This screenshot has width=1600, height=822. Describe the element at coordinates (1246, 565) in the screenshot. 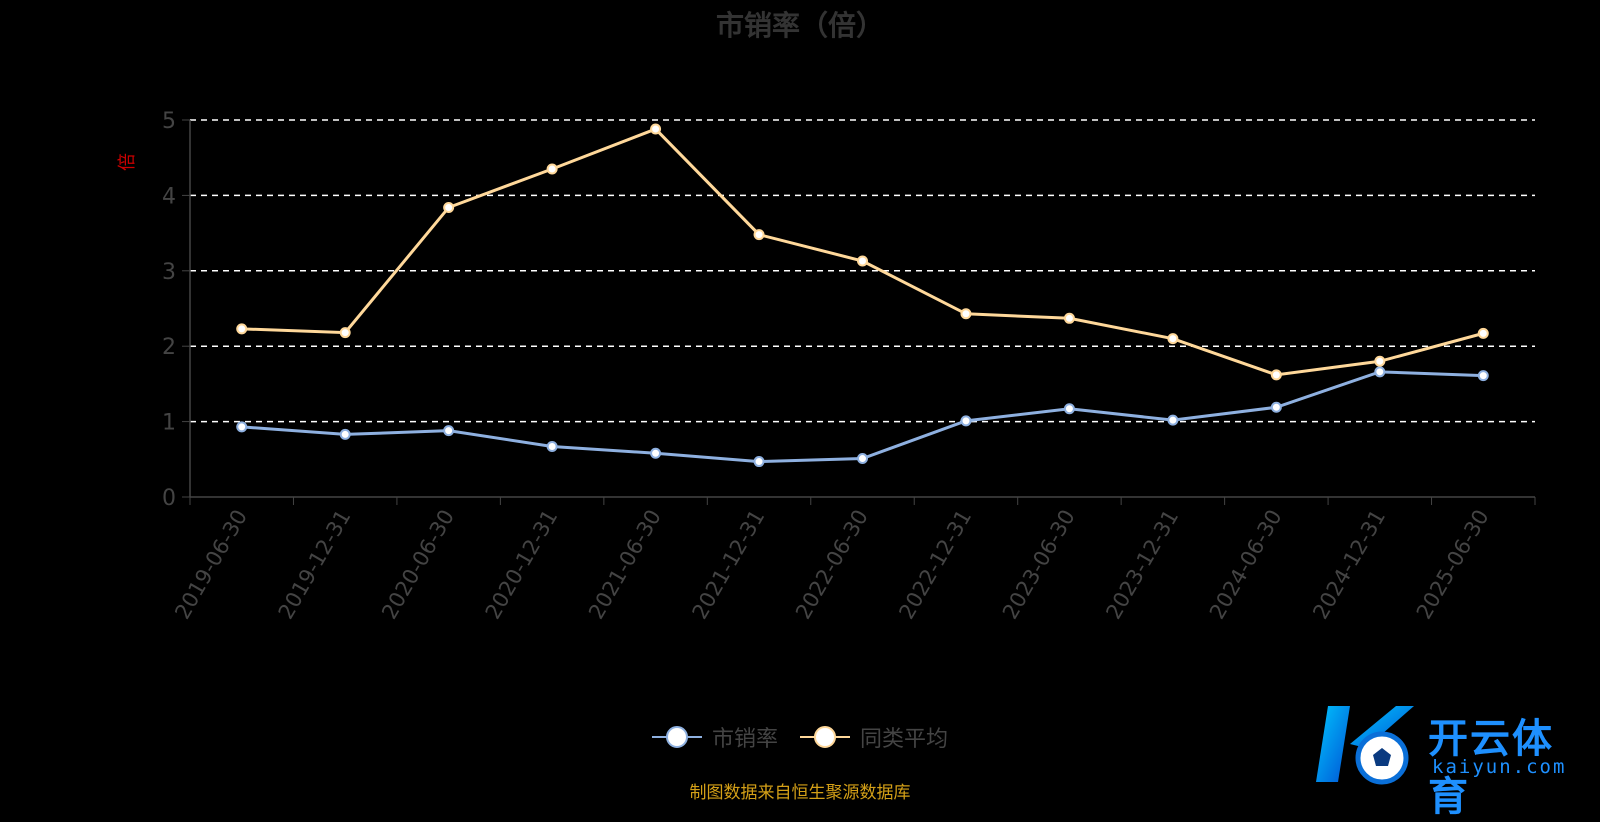

I see `x-tick-label-10: 2024-06-30` at that location.